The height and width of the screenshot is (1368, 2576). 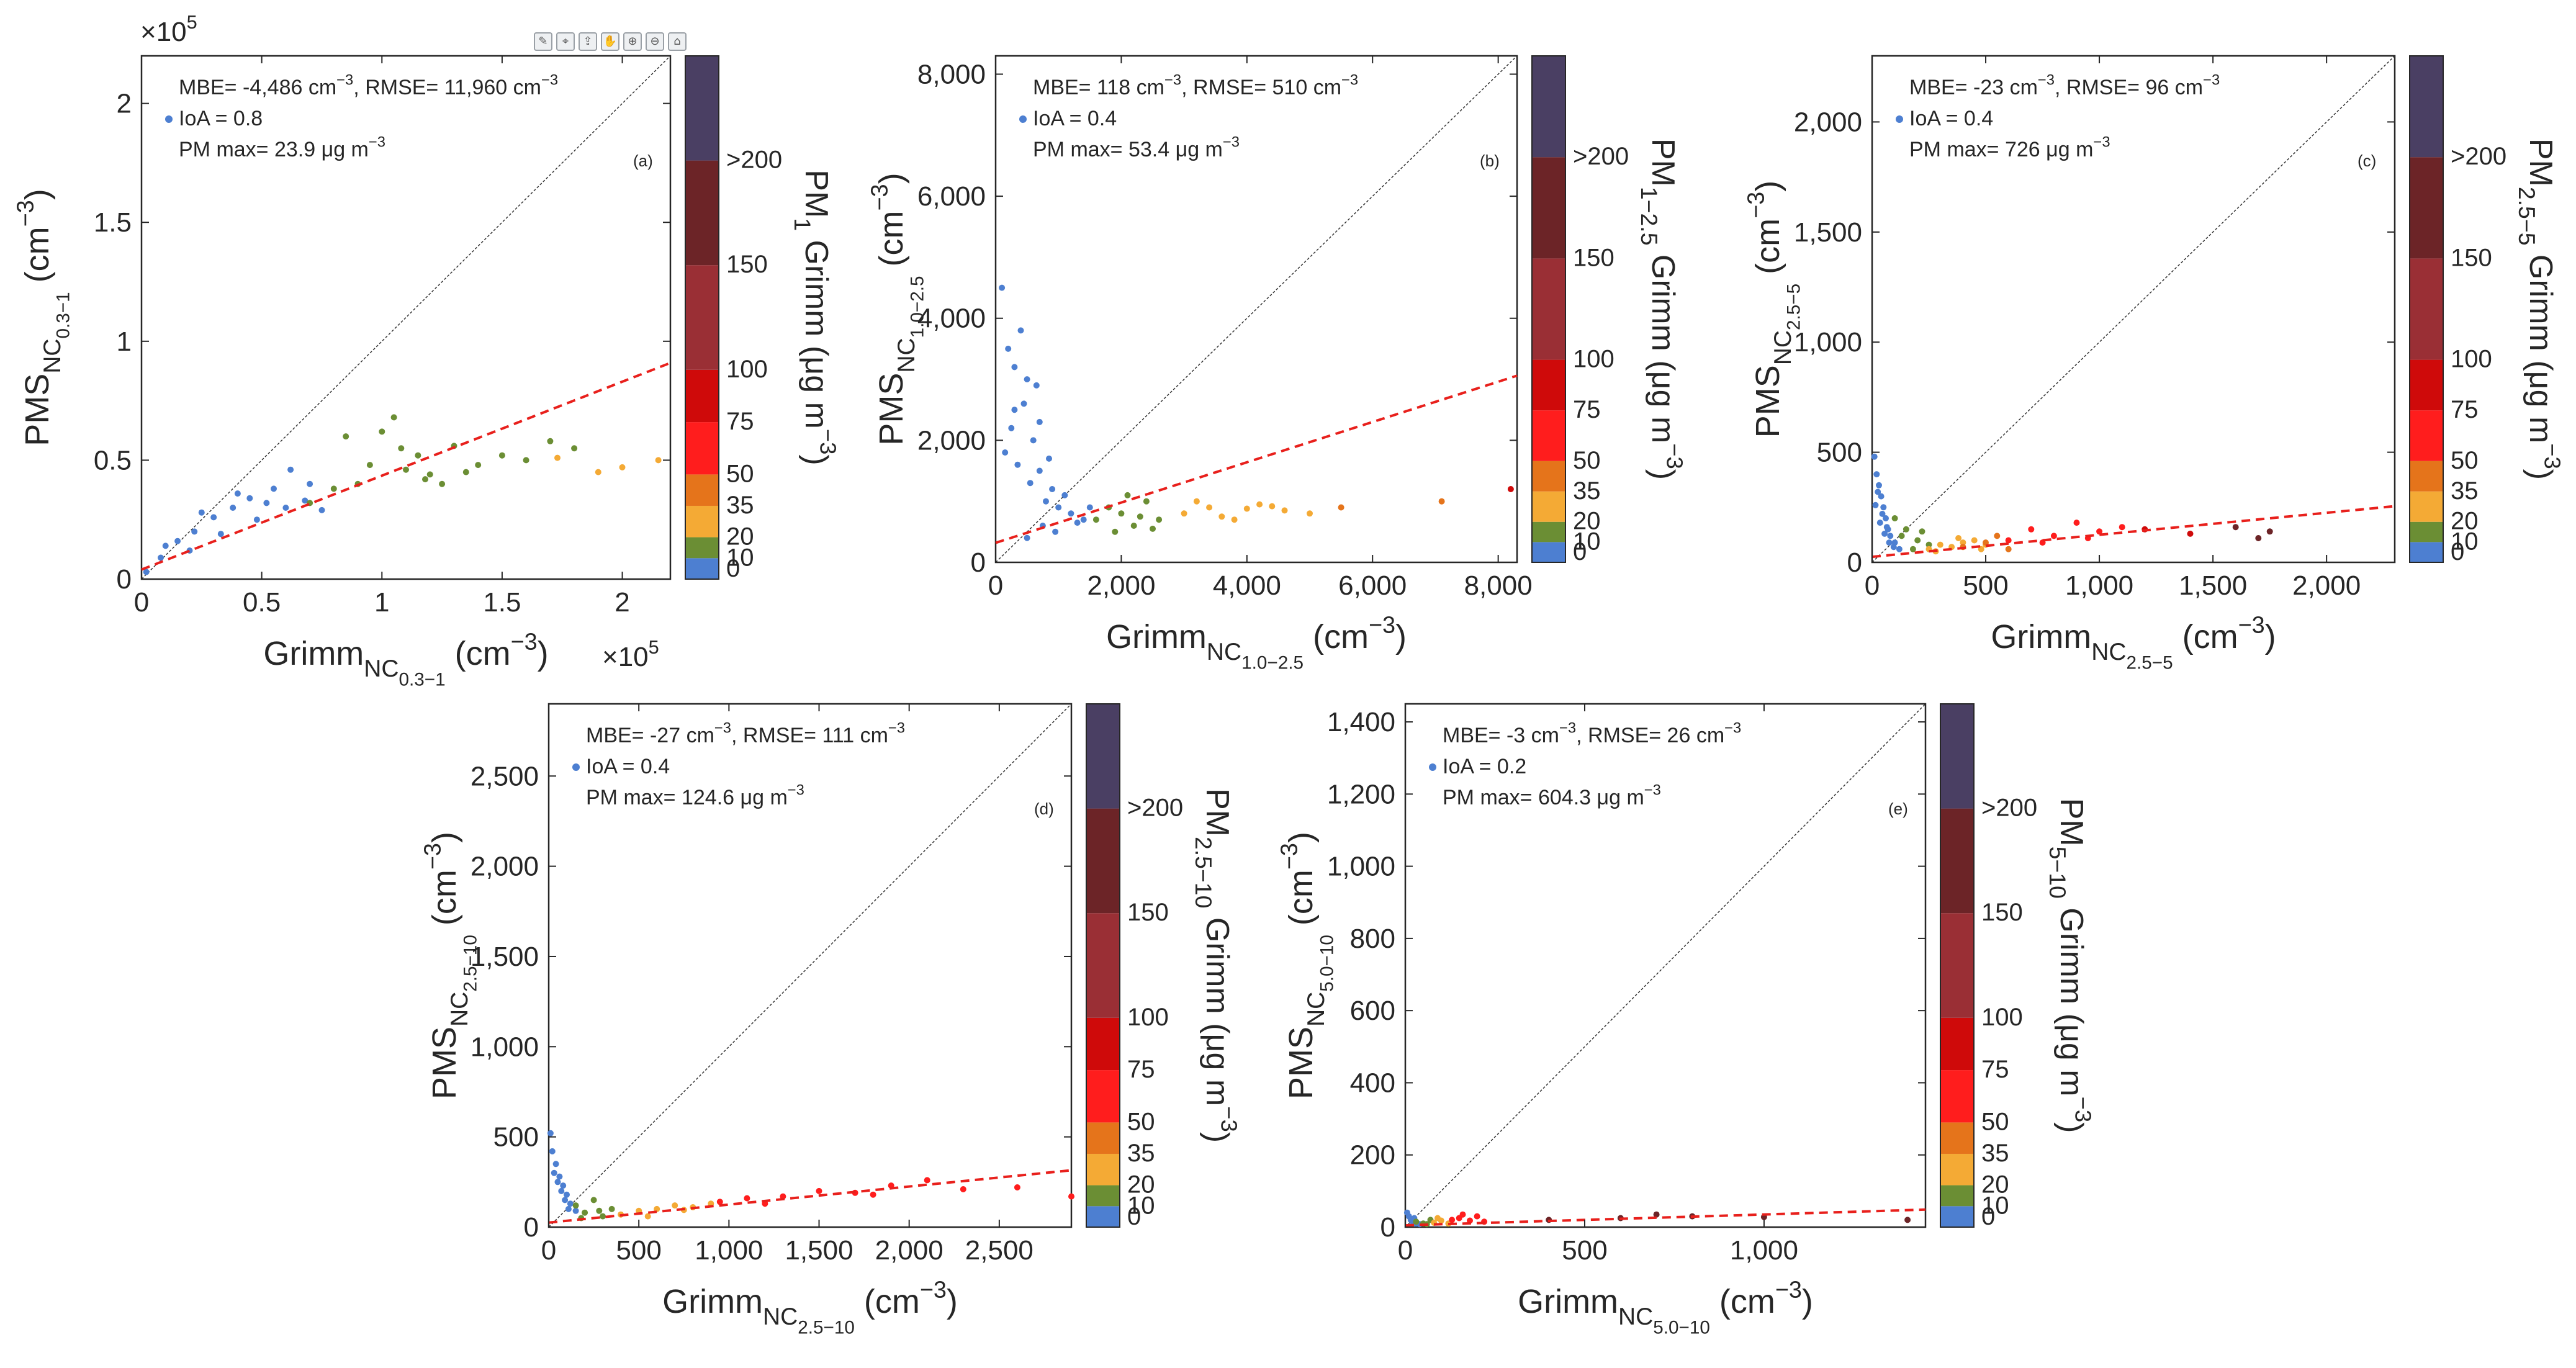 What do you see at coordinates (1543, 797) in the screenshot?
I see `stats-pm-max-part: PM max= 604.3 μg m` at bounding box center [1543, 797].